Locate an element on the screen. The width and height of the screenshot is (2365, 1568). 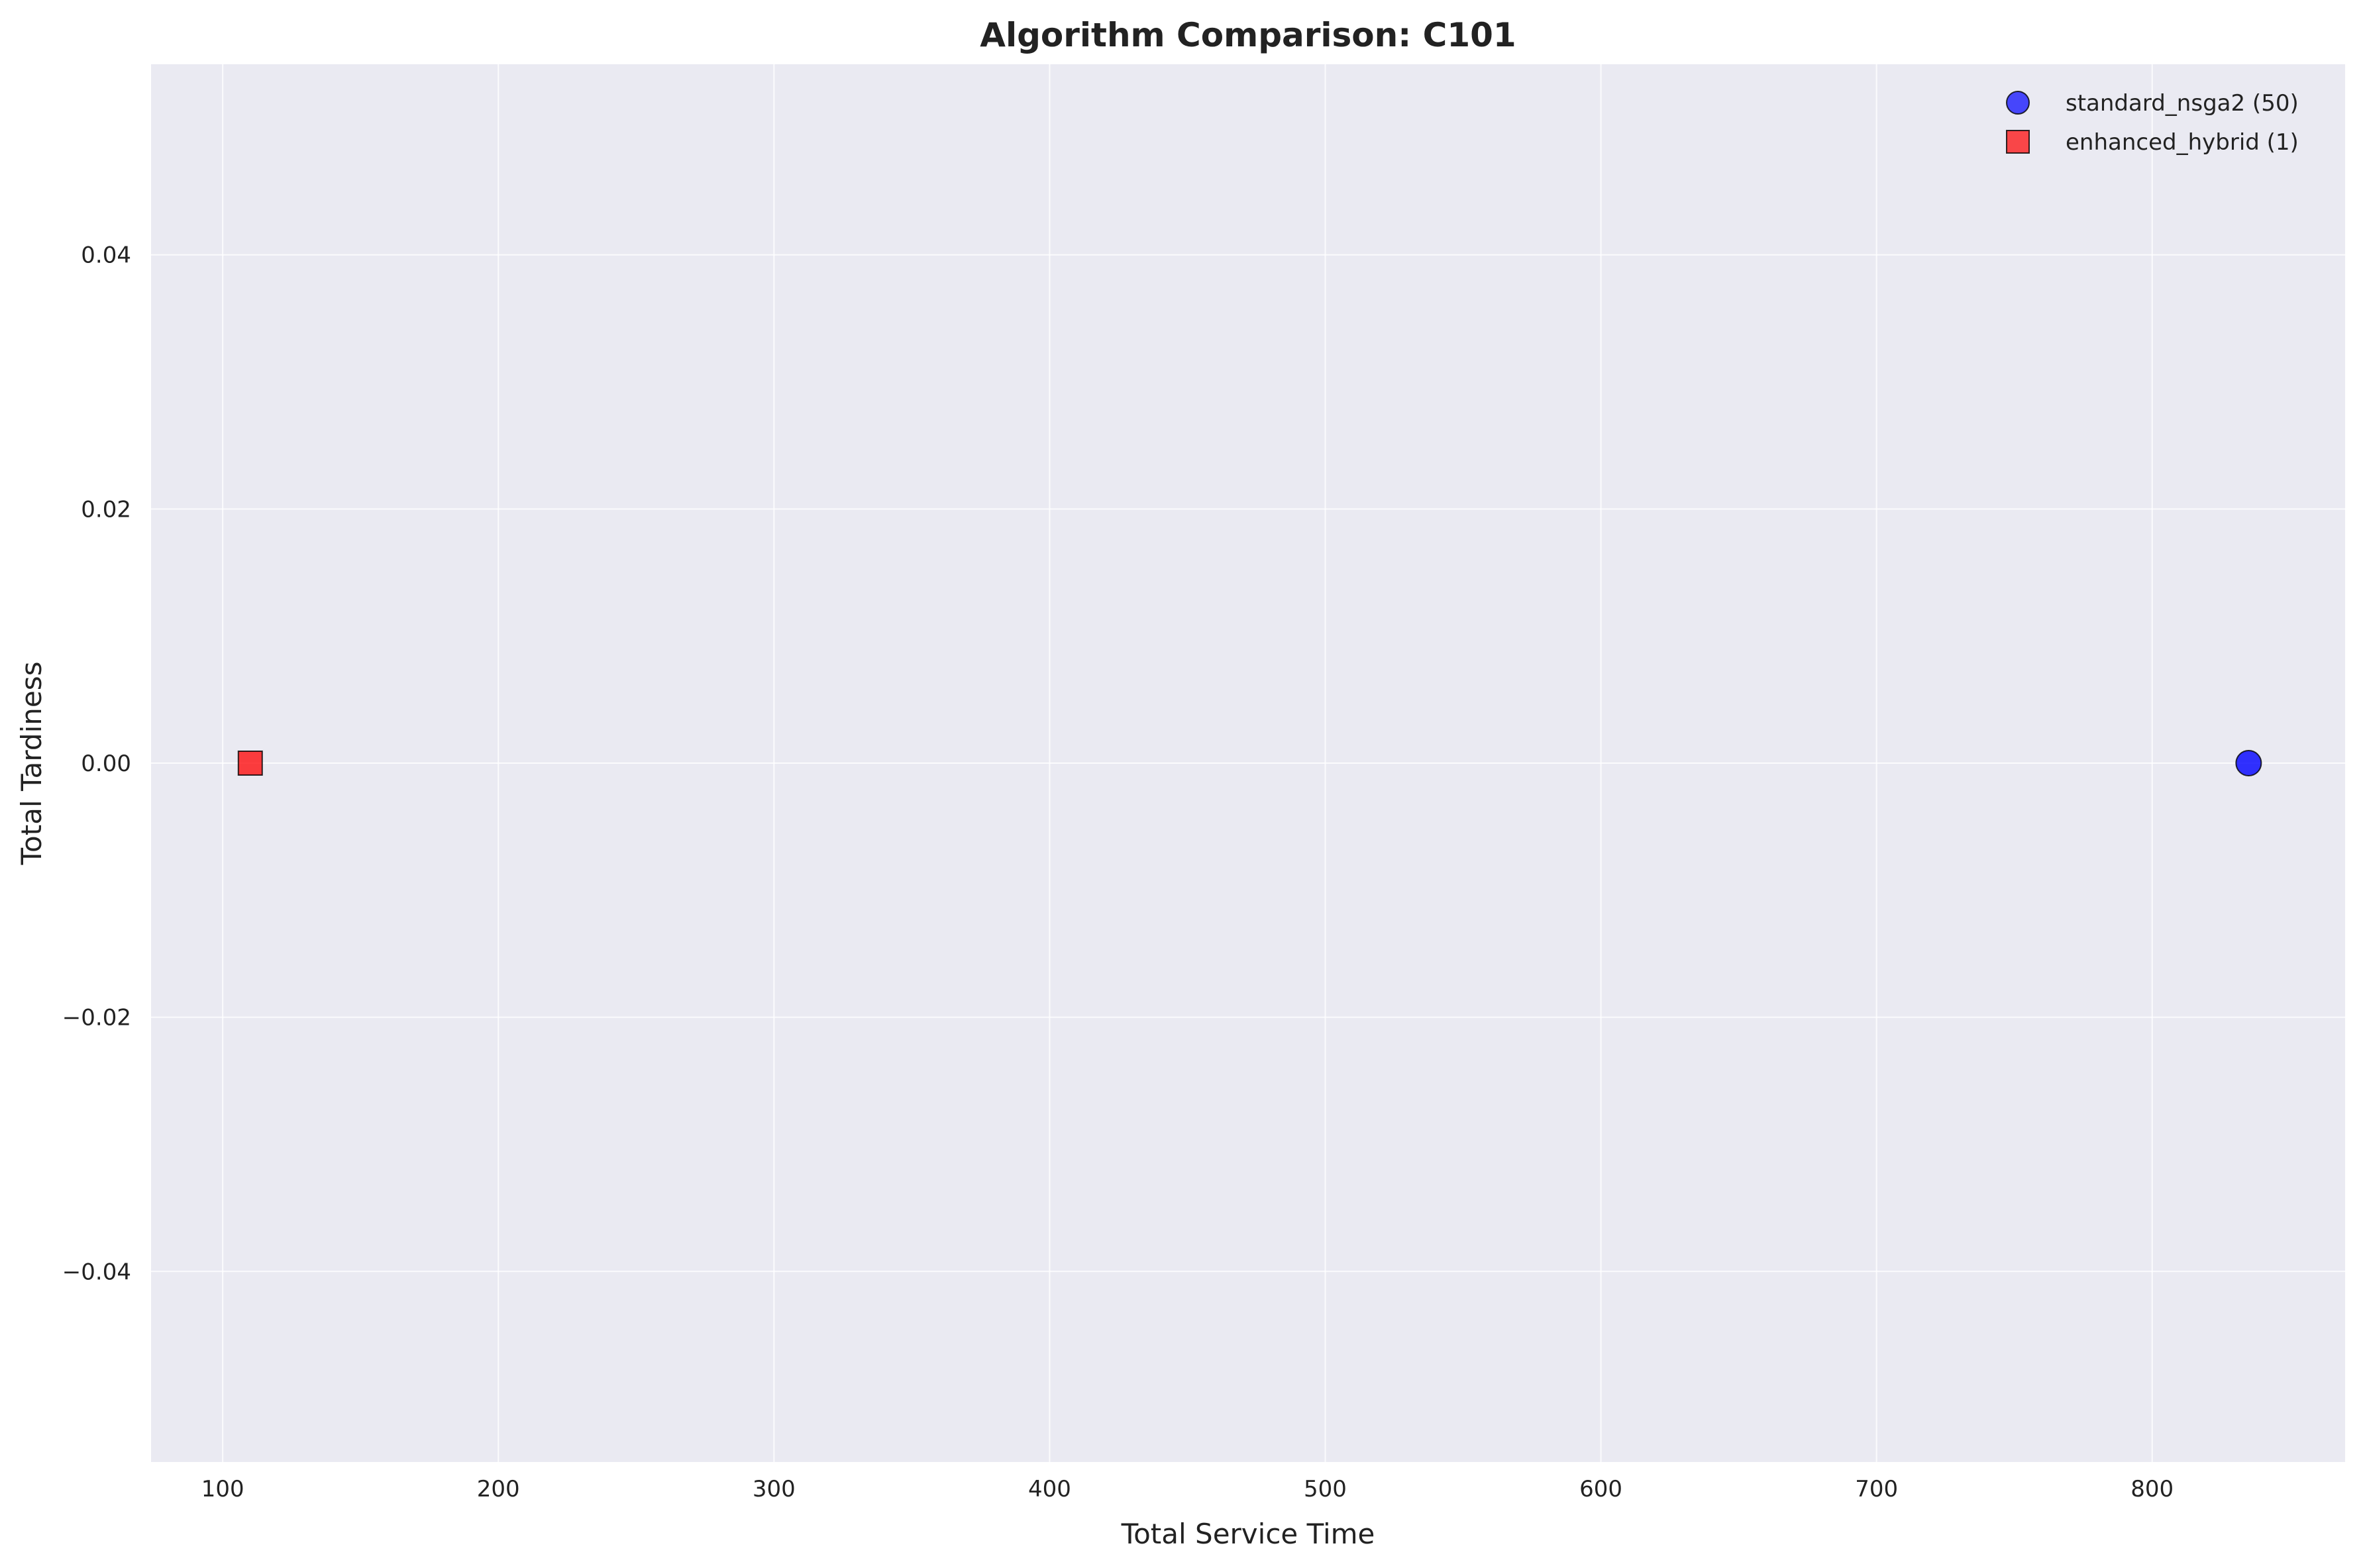
legend-label-standard-nsga2: standard_nsga2 (50) is located at coordinates (2182, 103).